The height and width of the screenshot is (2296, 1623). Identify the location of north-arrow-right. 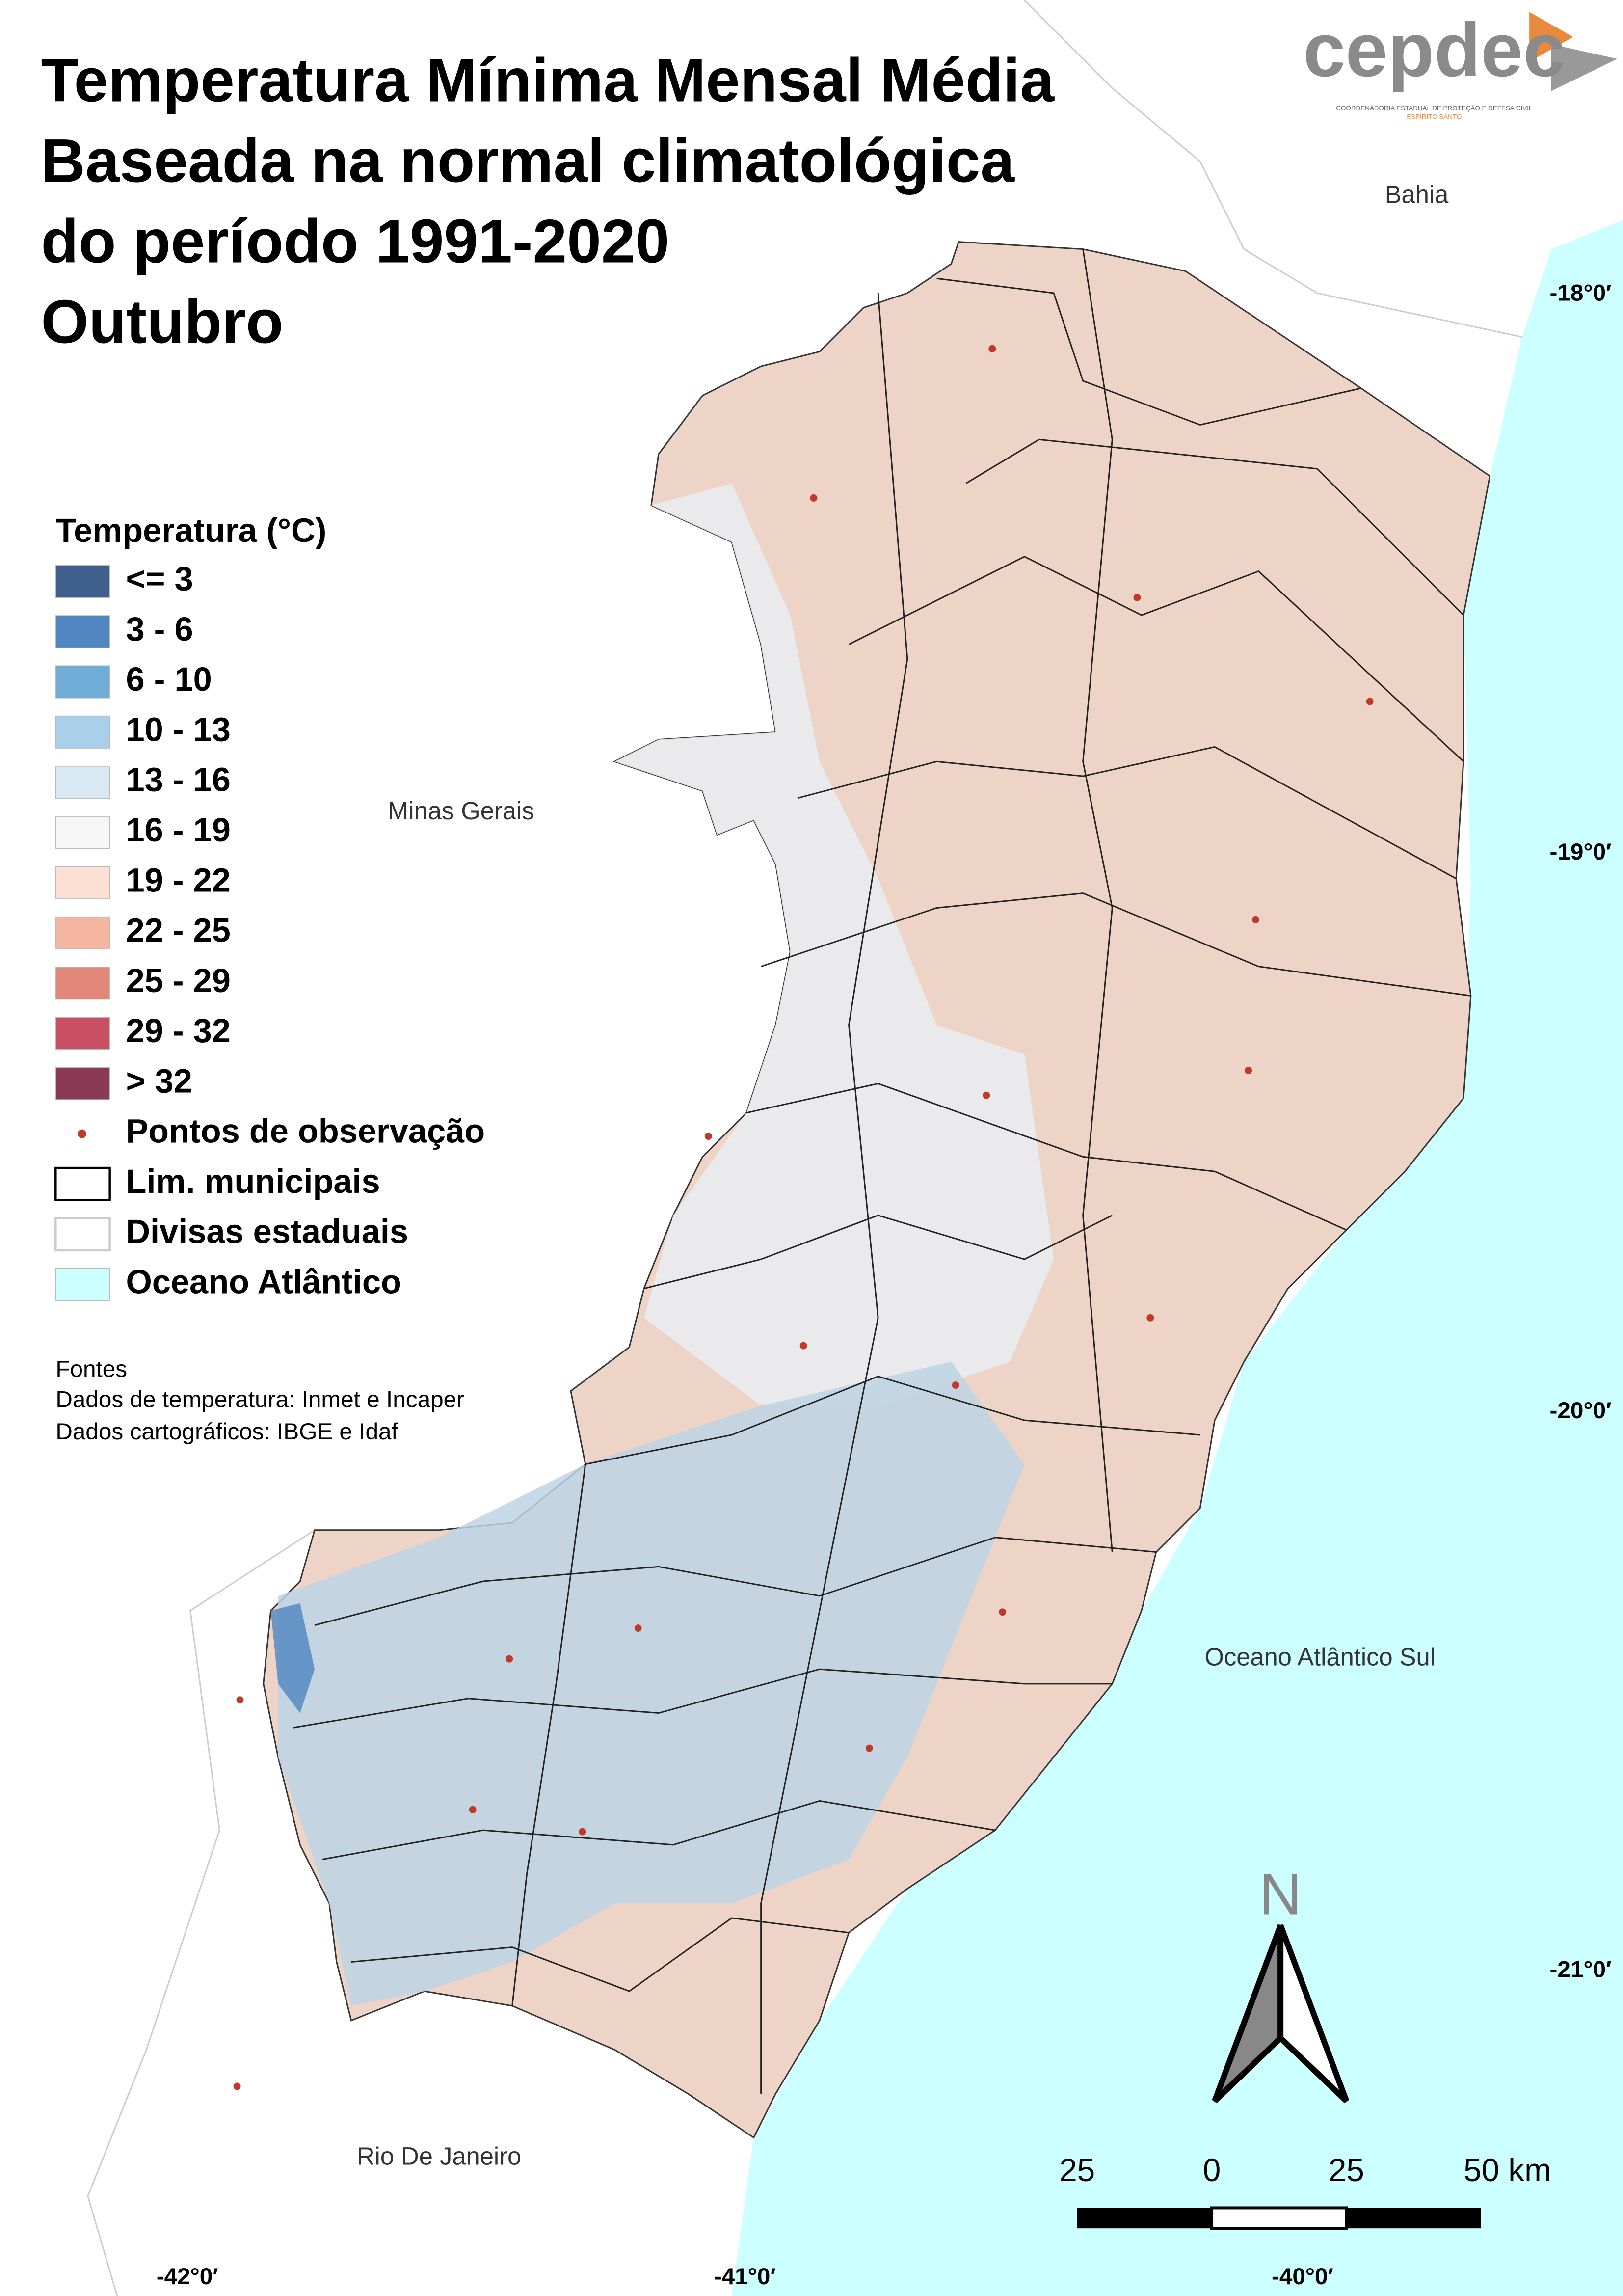
(1313, 2014).